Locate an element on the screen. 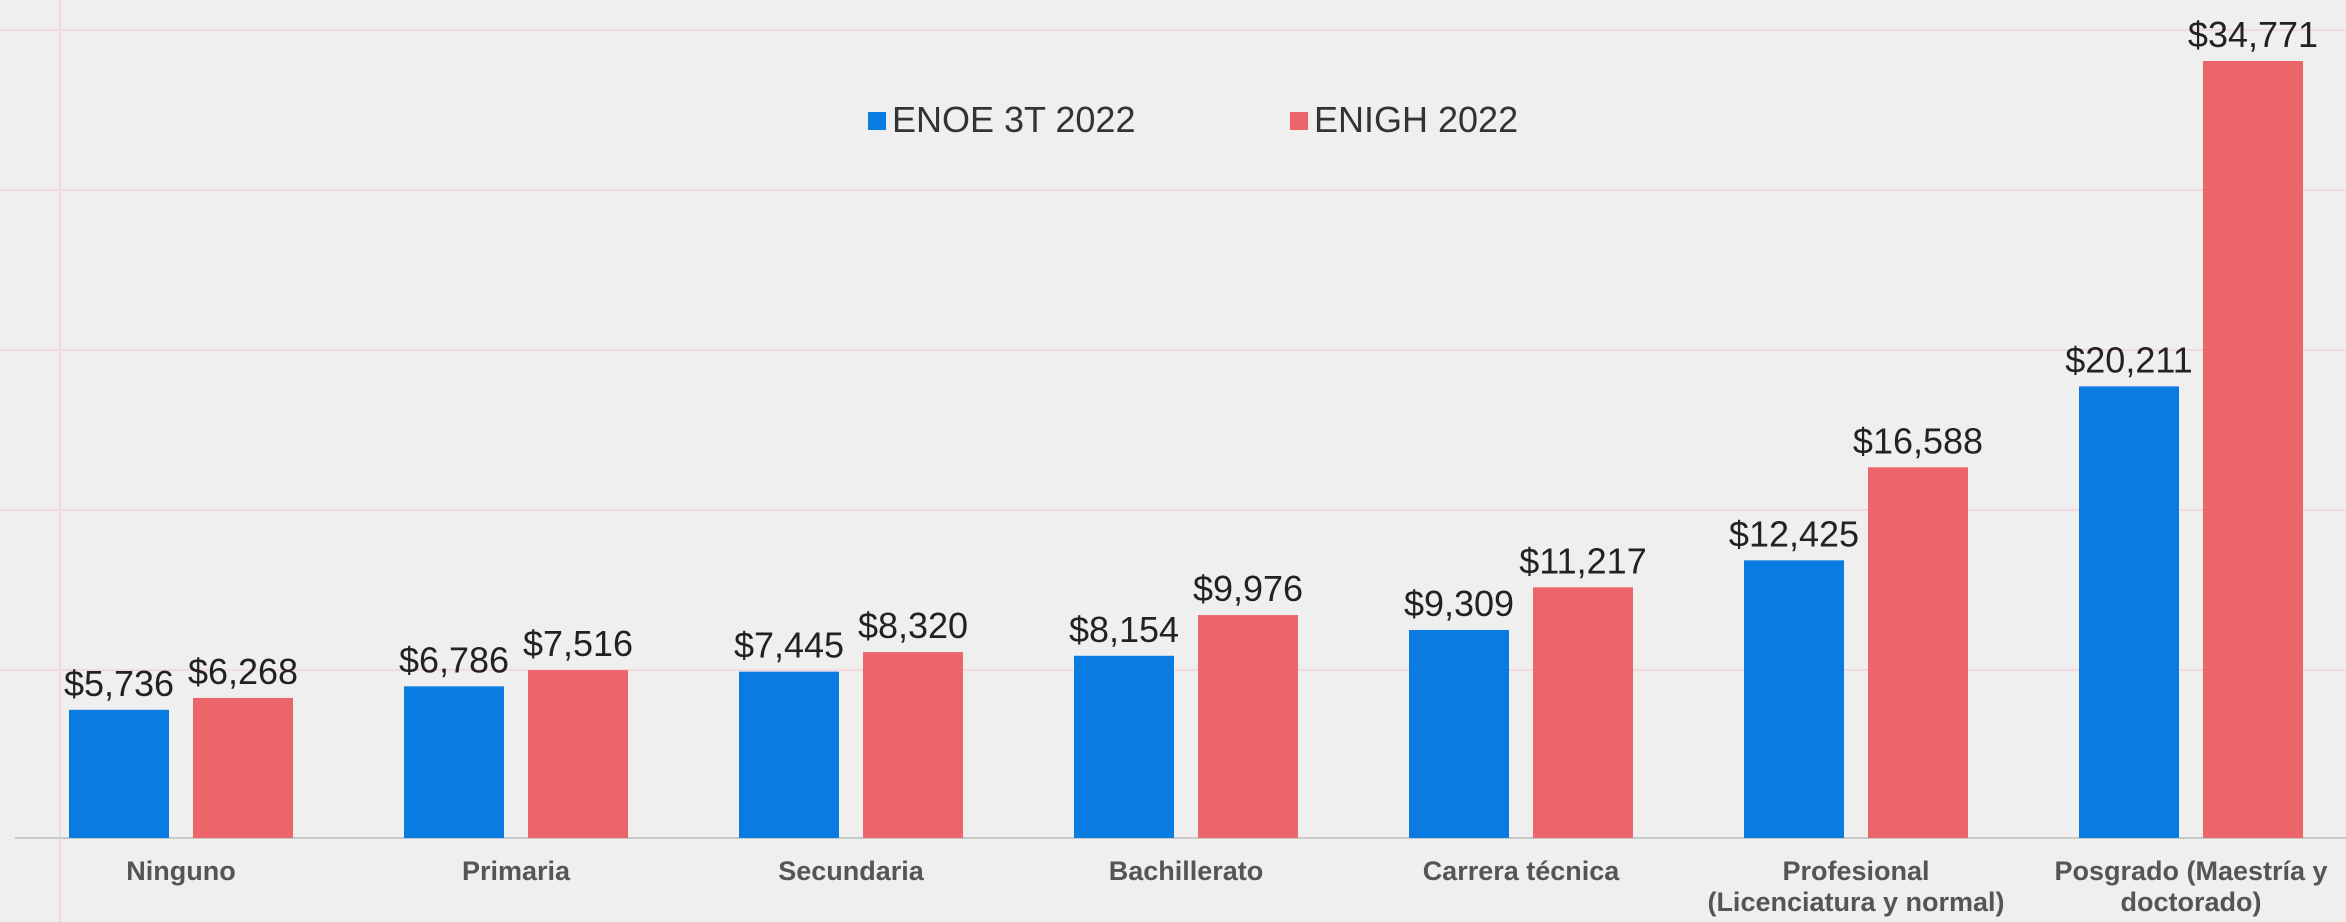 This screenshot has width=2346, height=922. value-label: $7,516 is located at coordinates (578, 643).